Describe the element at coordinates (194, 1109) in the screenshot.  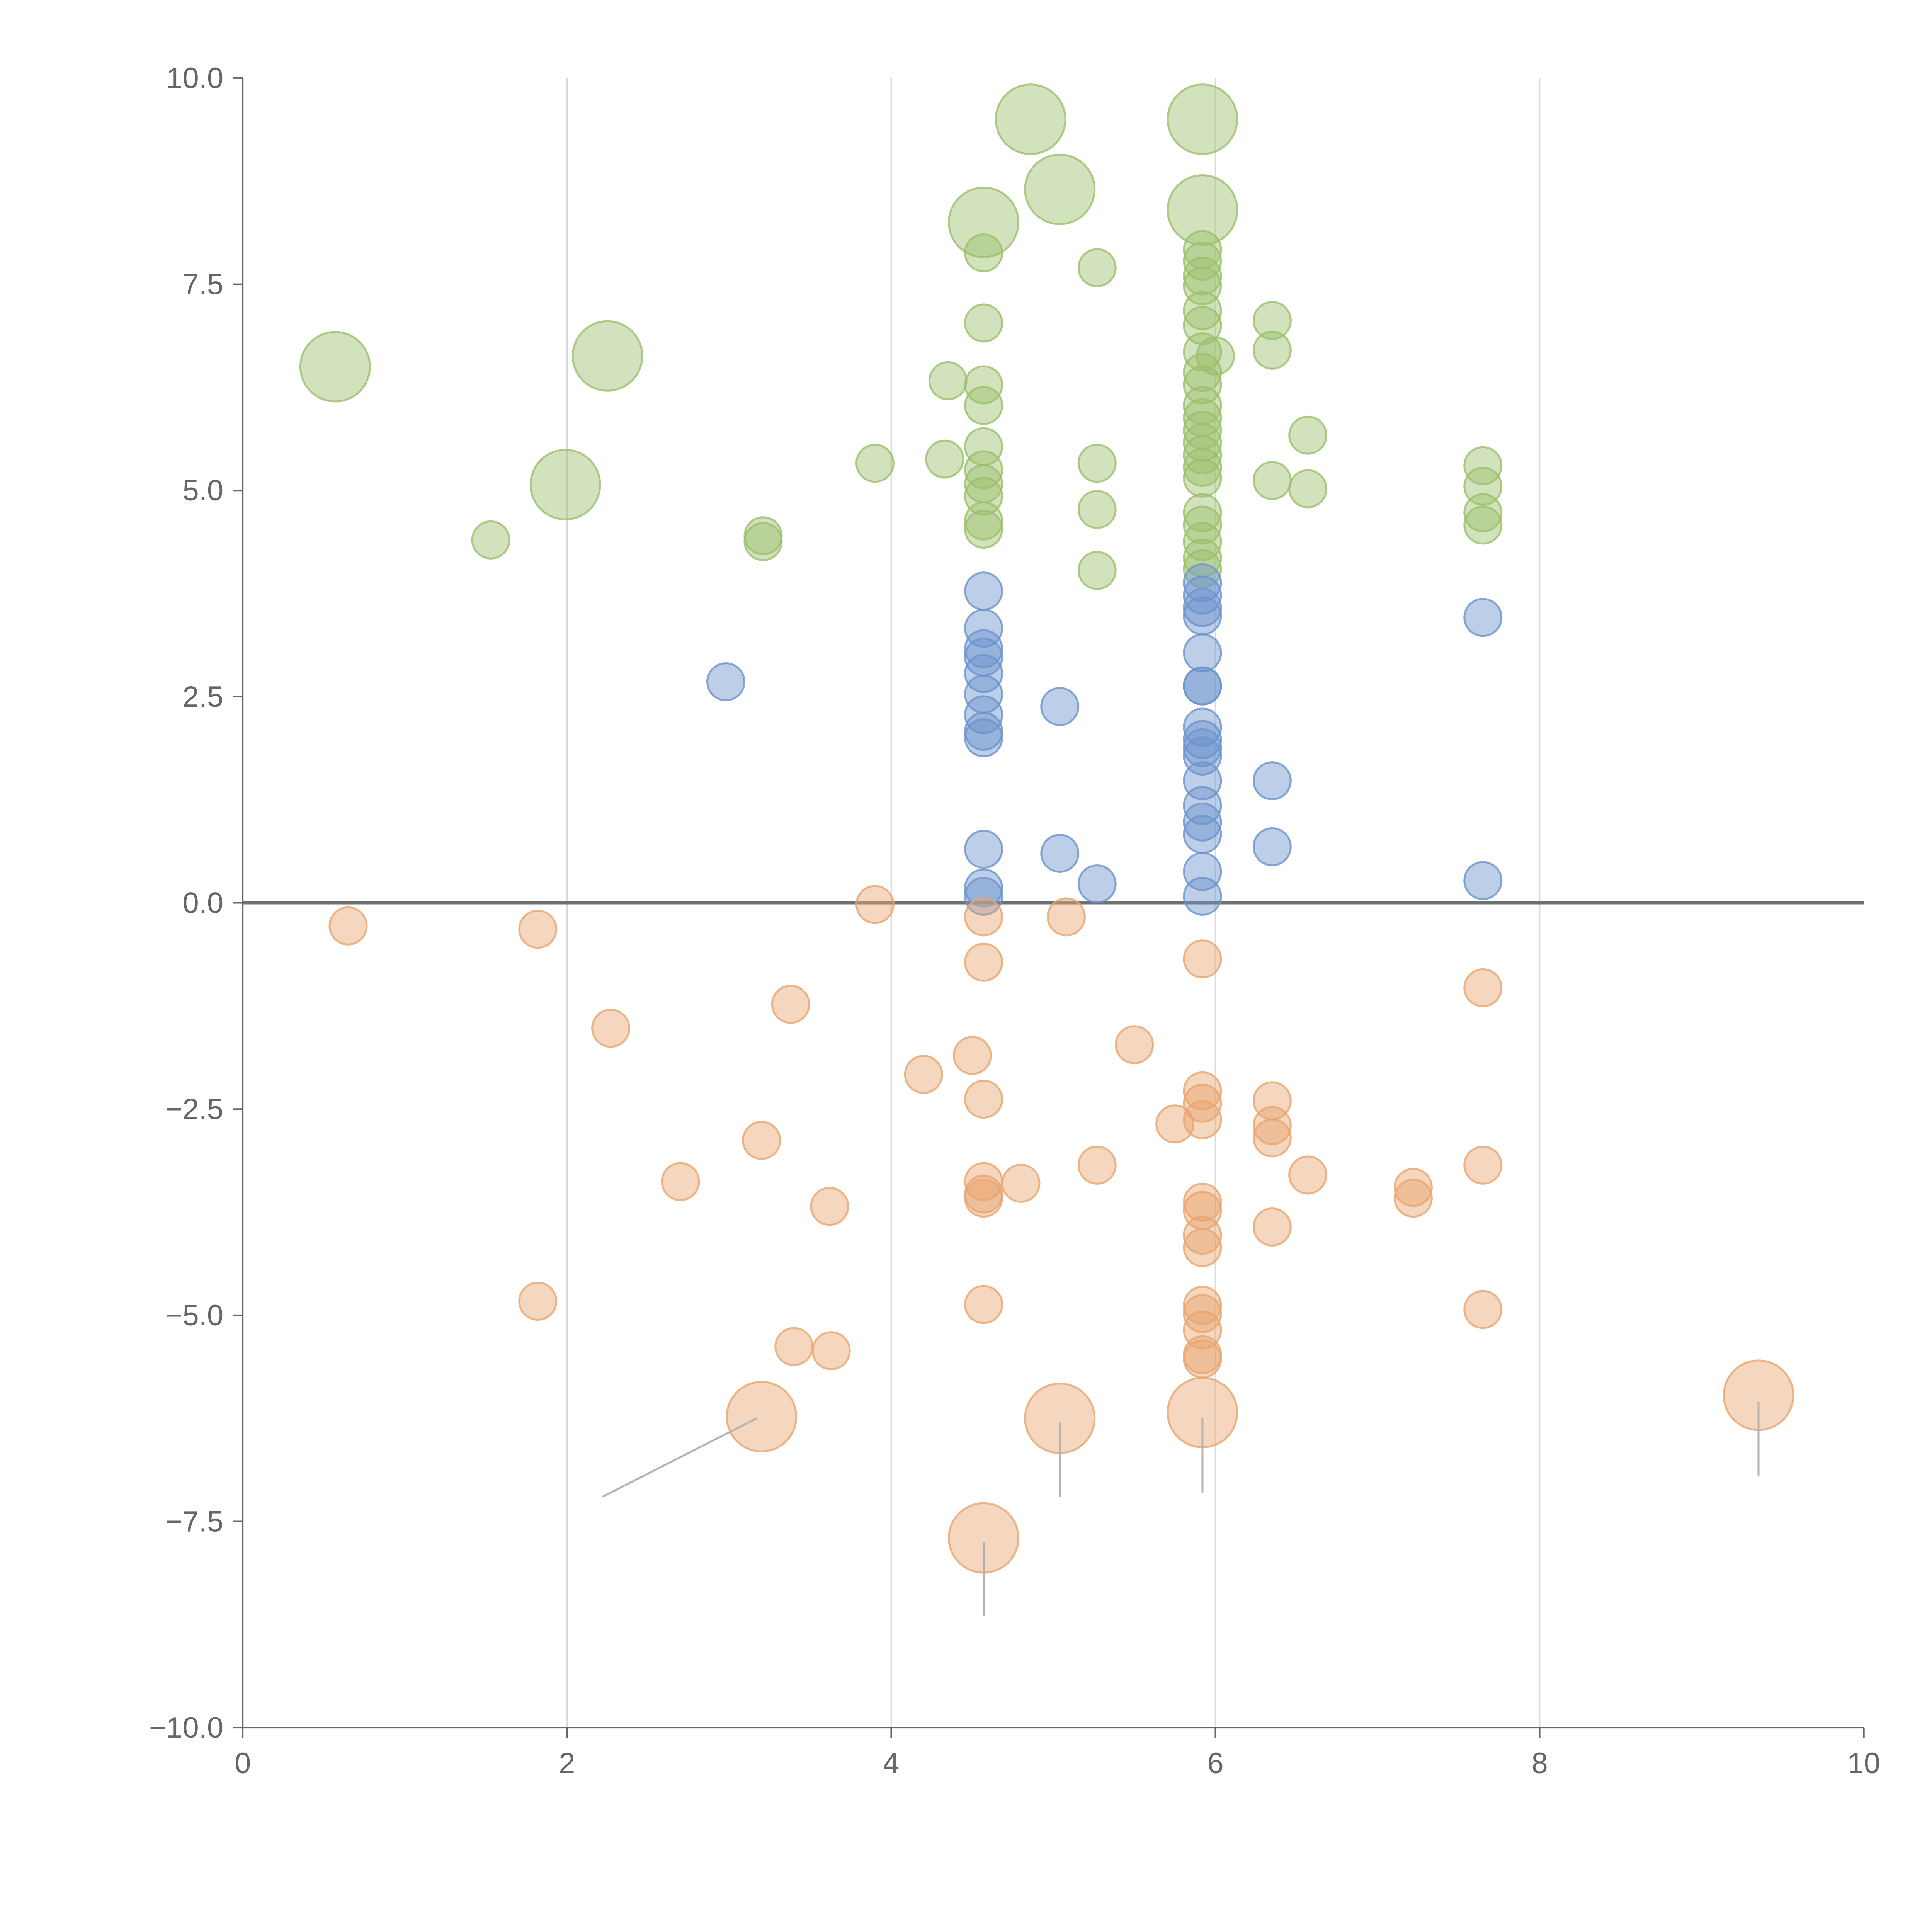
I see `y-tick-label-5: −2.5` at that location.